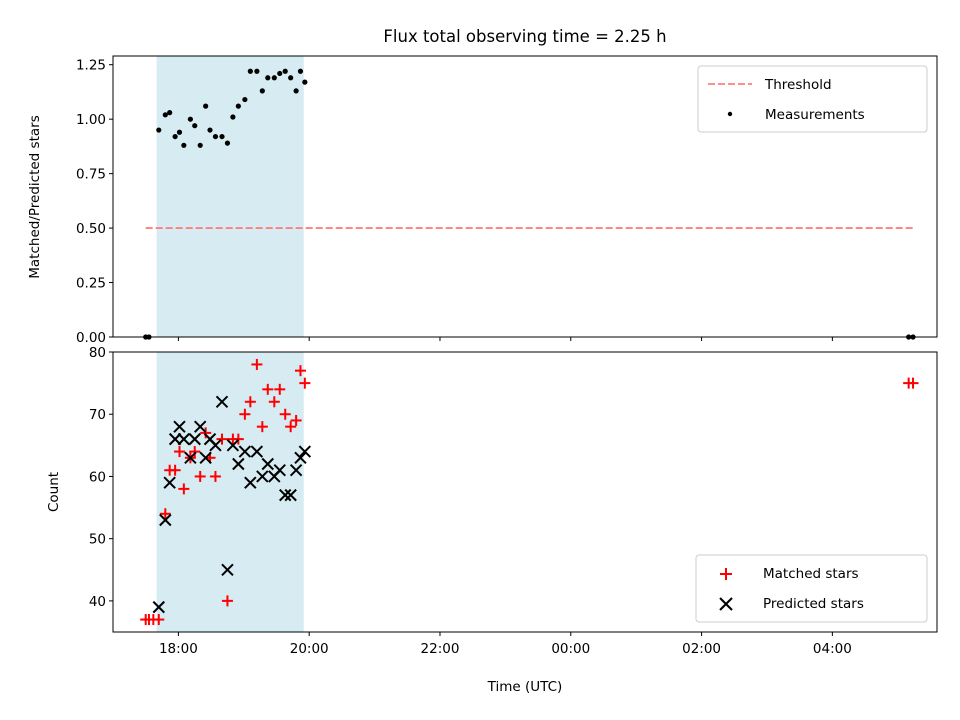 This screenshot has width=960, height=720. I want to click on legend-matched-label: Matched stars, so click(811, 574).